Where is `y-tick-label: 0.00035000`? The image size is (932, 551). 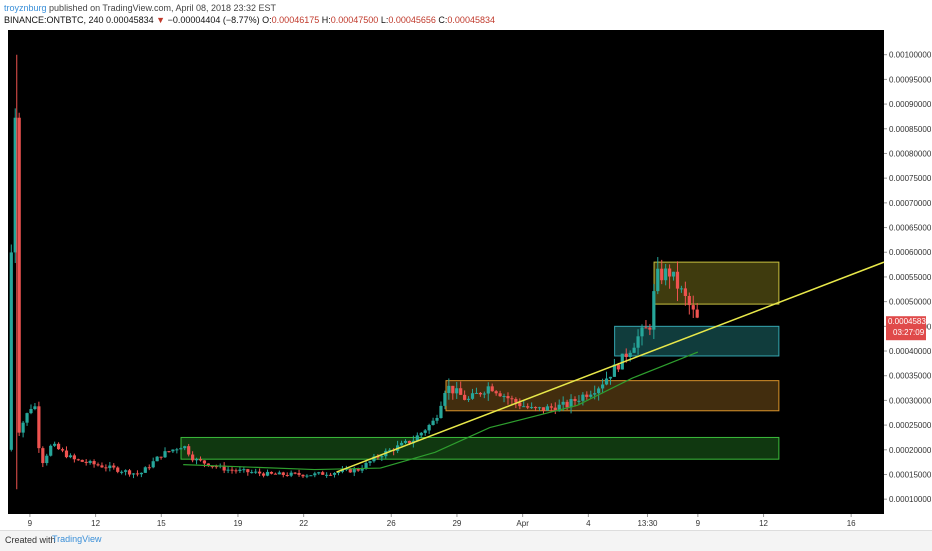
y-tick-label: 0.00035000 is located at coordinates (910, 376).